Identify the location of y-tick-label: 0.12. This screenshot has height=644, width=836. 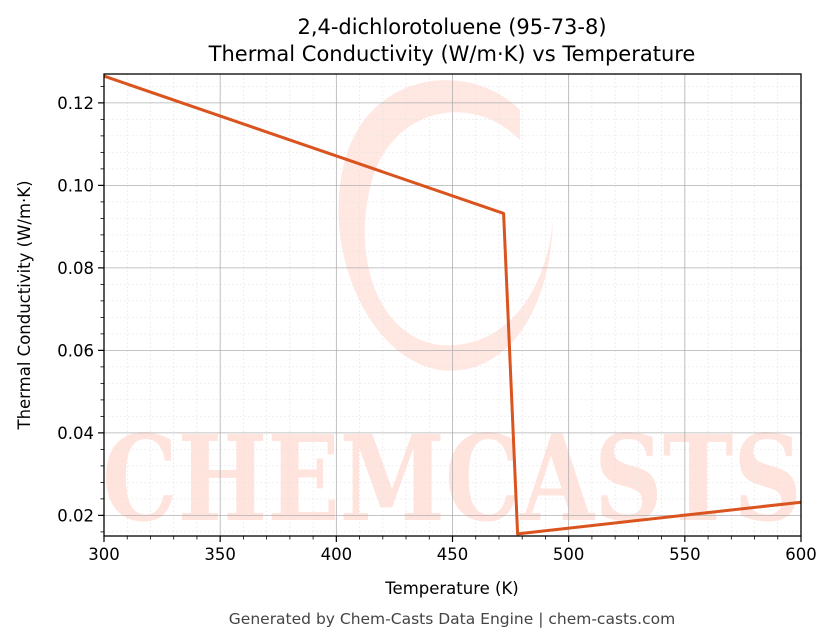
(75, 103).